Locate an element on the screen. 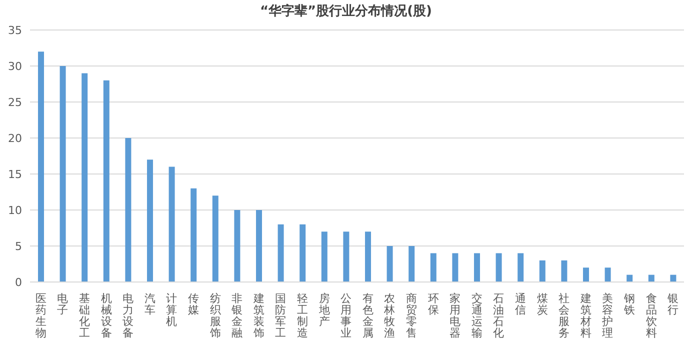 The height and width of the screenshot is (348, 692). x-tick-label: 商贸零售 is located at coordinates (411, 316).